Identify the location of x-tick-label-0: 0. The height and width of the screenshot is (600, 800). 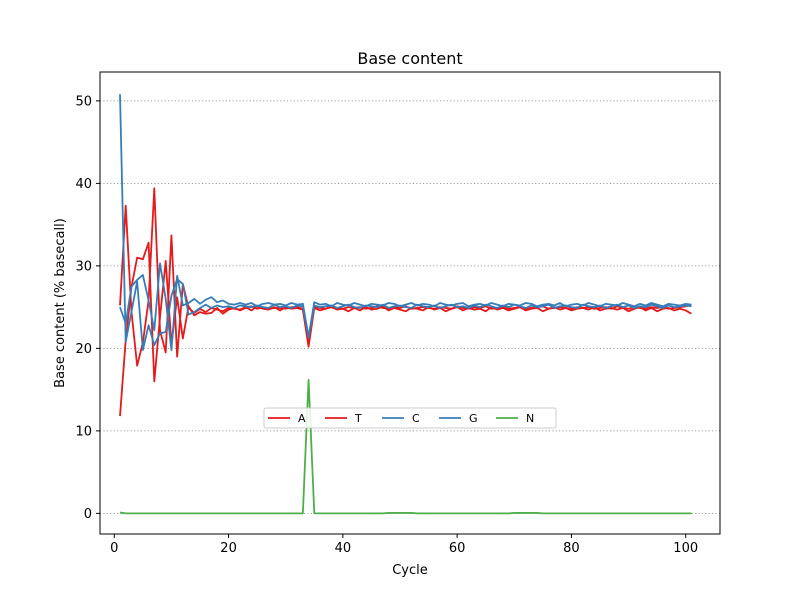
(114, 548).